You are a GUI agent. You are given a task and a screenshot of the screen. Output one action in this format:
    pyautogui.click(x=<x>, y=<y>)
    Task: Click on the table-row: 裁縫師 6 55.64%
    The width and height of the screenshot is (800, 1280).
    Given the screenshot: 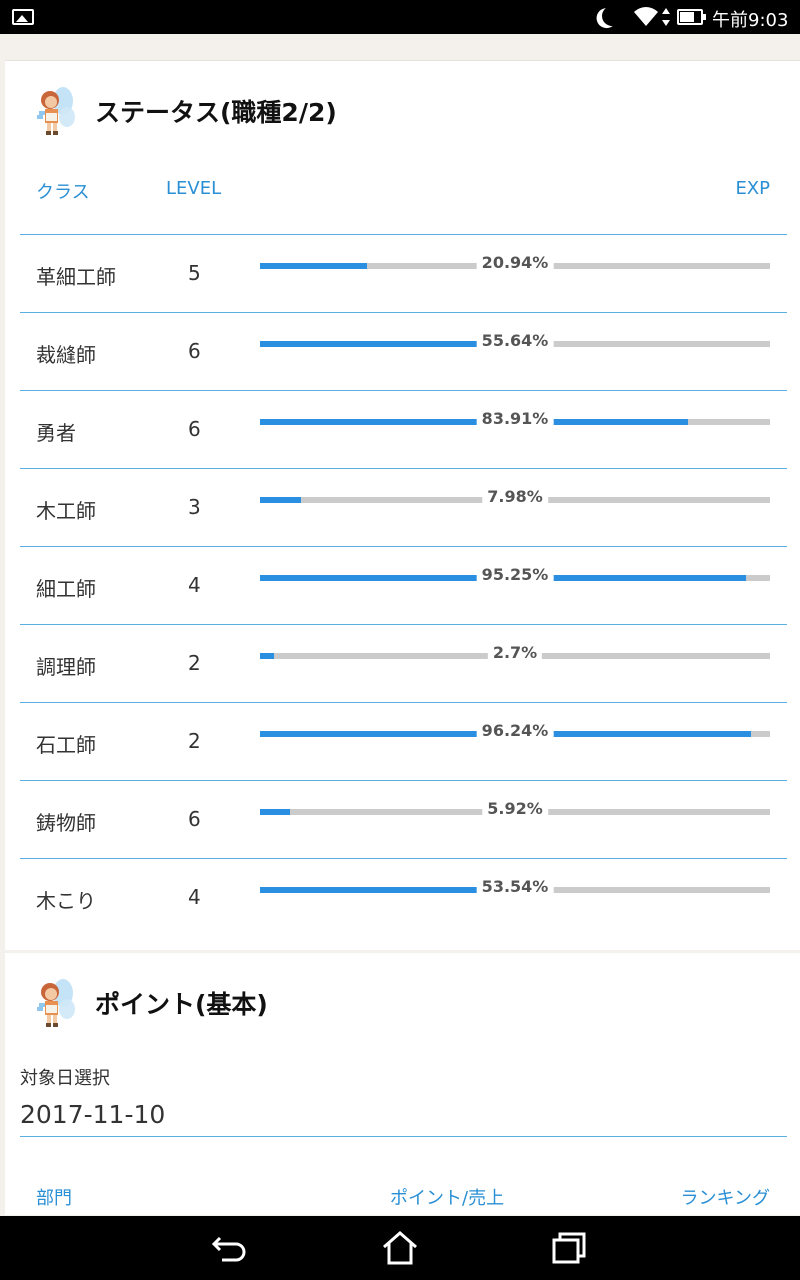 What is the action you would take?
    pyautogui.click(x=403, y=351)
    